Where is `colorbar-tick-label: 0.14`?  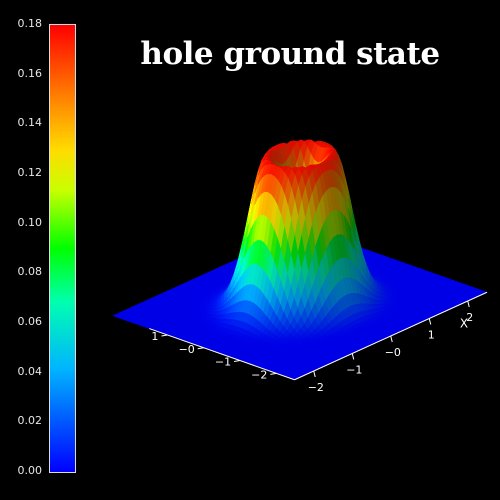 colorbar-tick-label: 0.14 is located at coordinates (30, 123).